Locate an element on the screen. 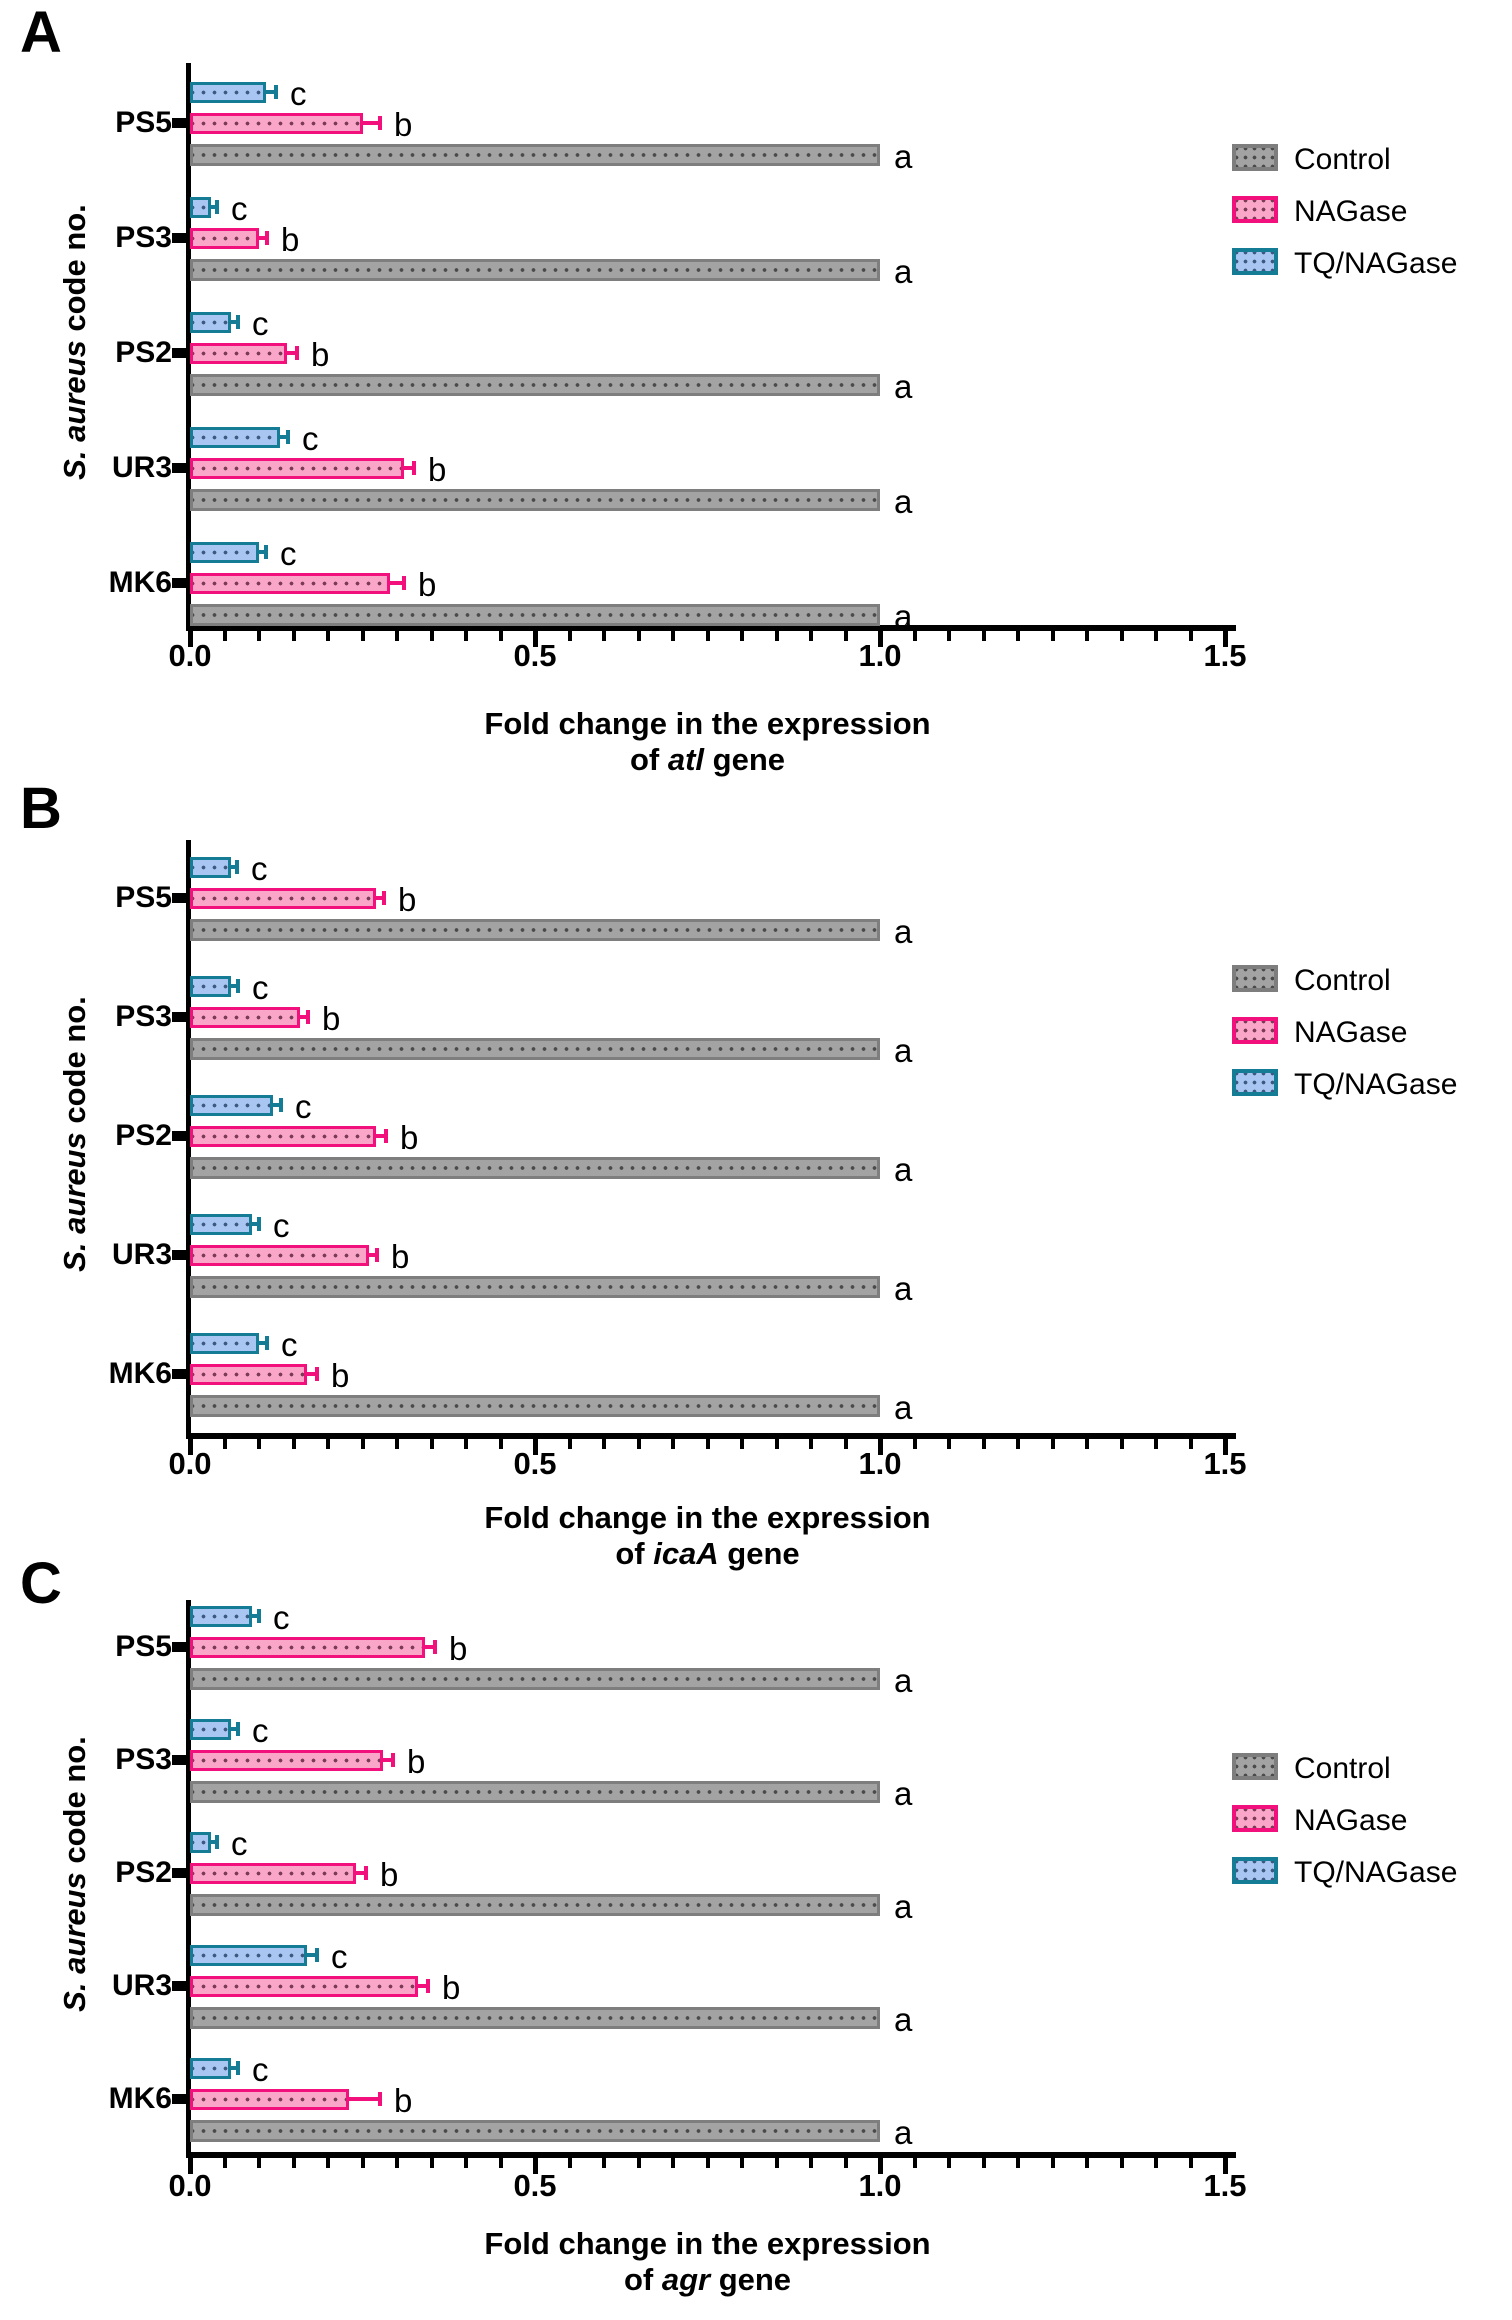 The image size is (1512, 2320). bar-nagase-ur3 is located at coordinates (304, 1986).